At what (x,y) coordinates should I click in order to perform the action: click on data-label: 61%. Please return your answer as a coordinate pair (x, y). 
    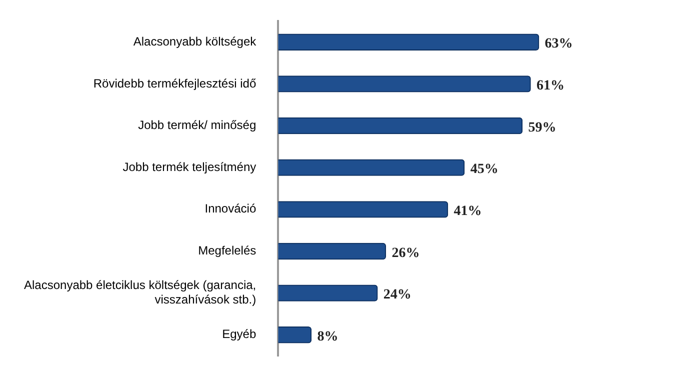
    Looking at the image, I should click on (550, 86).